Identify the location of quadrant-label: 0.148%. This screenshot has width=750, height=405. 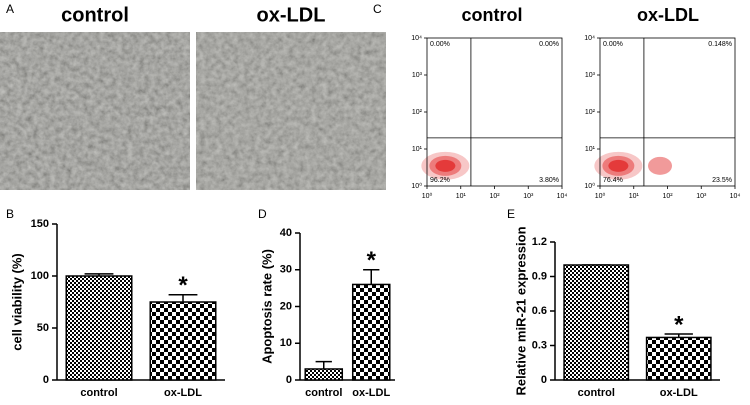
(720, 44).